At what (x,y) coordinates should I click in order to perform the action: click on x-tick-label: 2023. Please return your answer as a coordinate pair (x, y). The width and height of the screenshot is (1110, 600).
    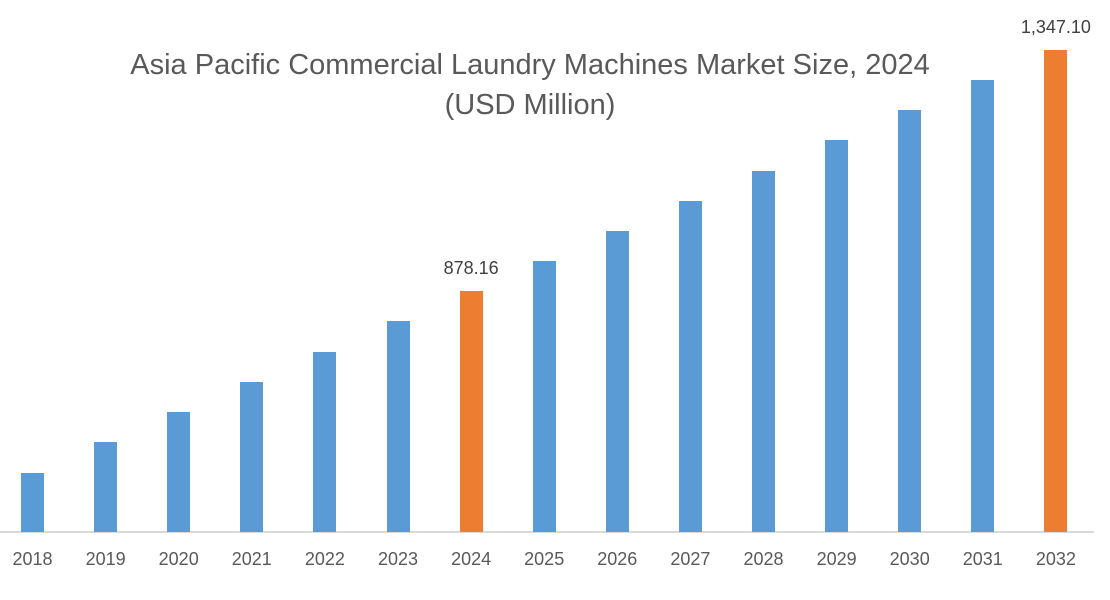
    Looking at the image, I should click on (398, 559).